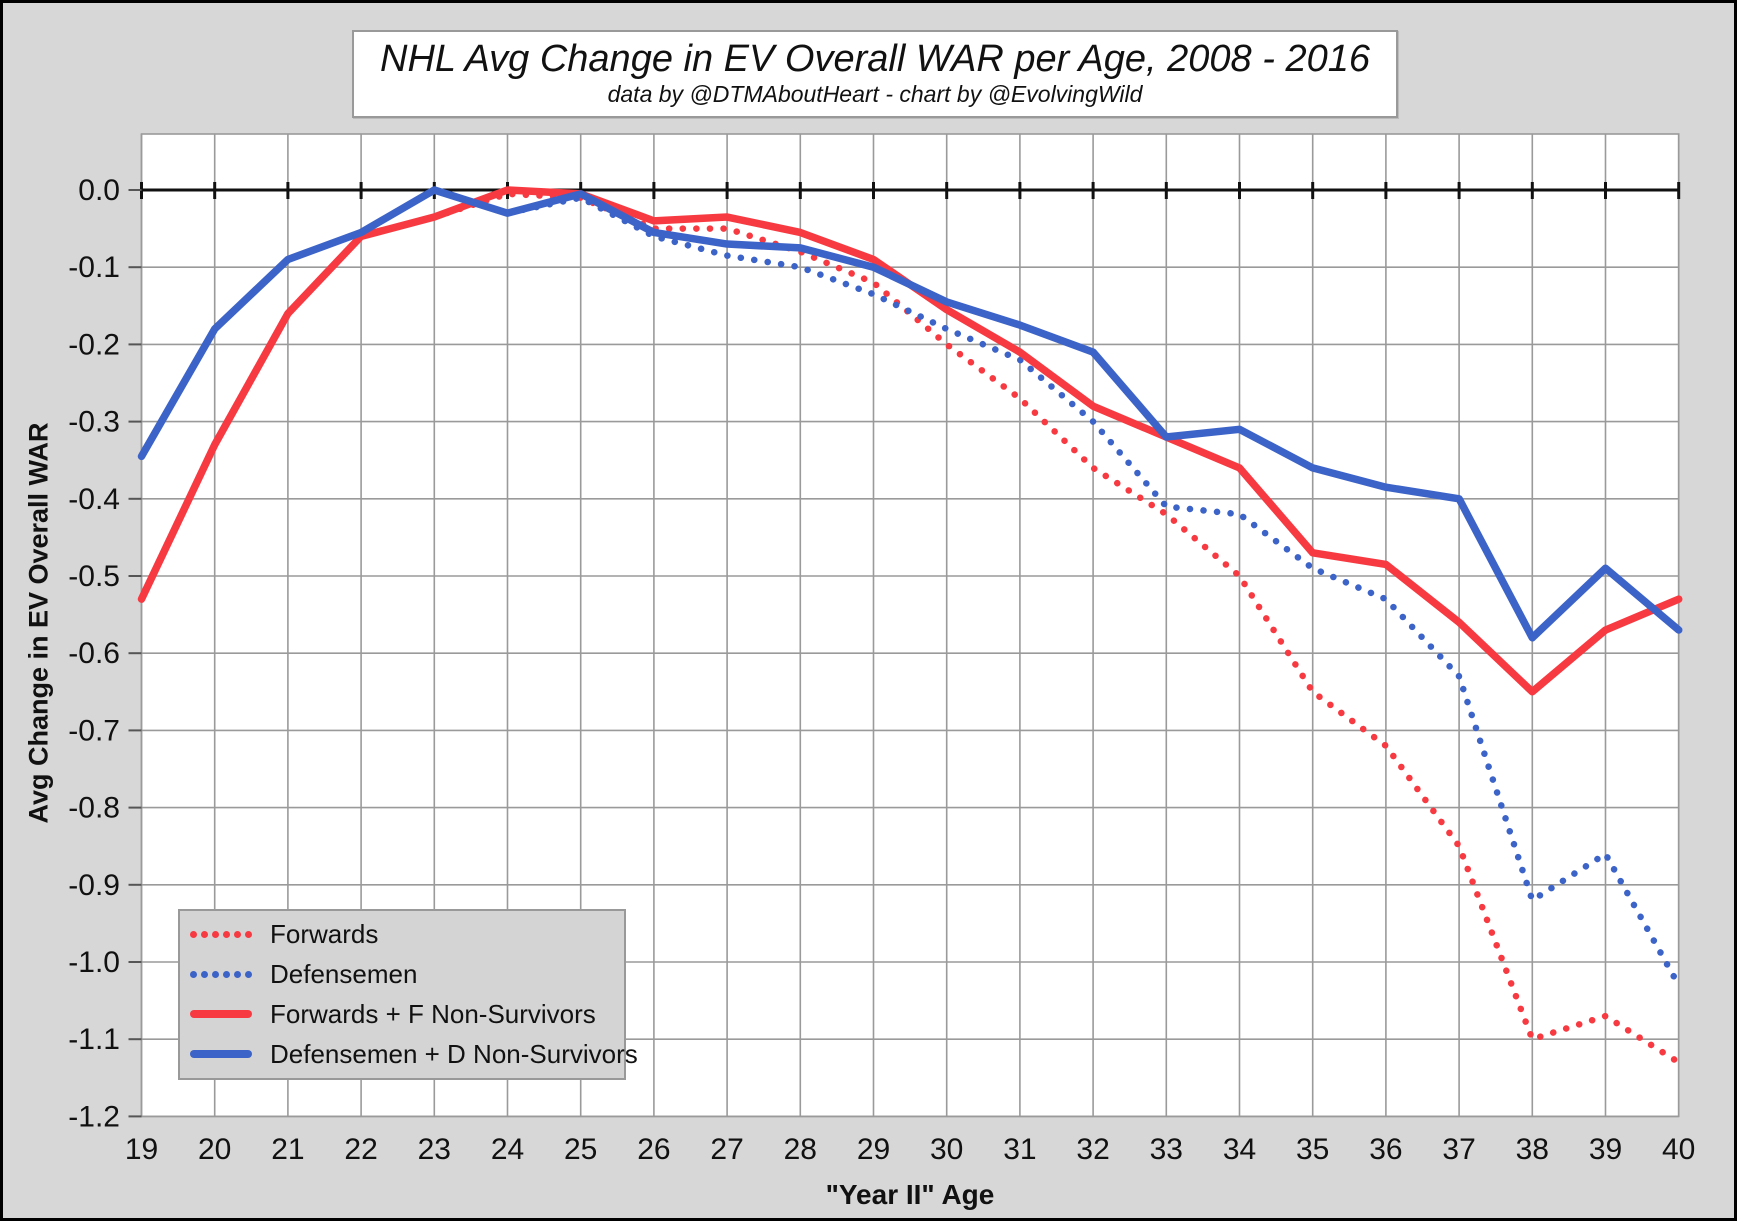 The width and height of the screenshot is (1737, 1221). I want to click on x-tick-label: 37, so click(1458, 1149).